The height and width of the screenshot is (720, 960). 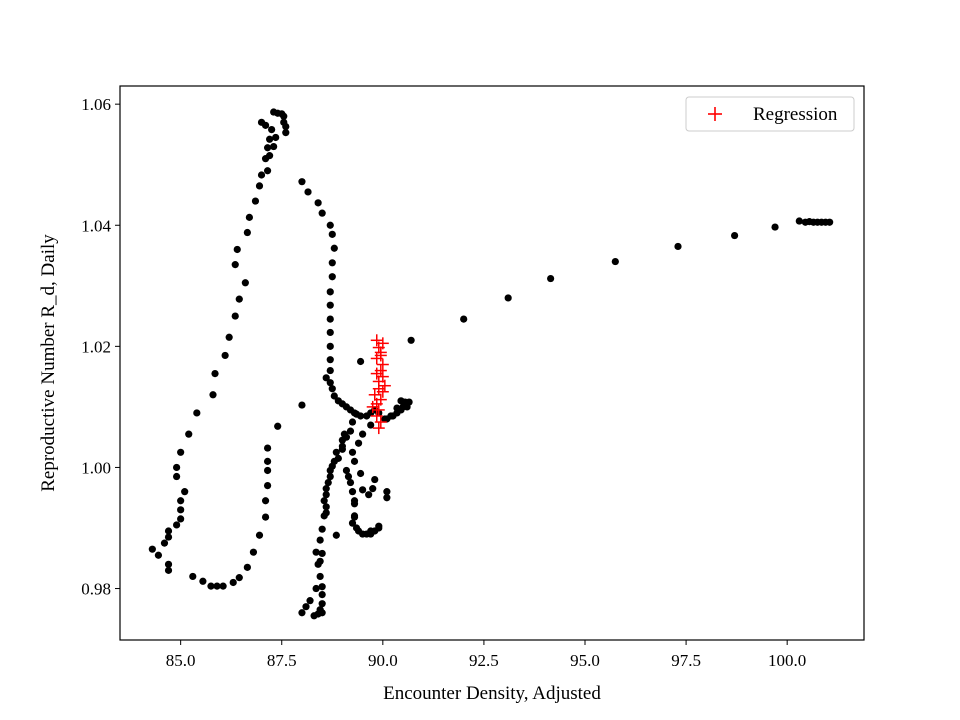 I want to click on legend-label-regression: Regression, so click(x=795, y=114).